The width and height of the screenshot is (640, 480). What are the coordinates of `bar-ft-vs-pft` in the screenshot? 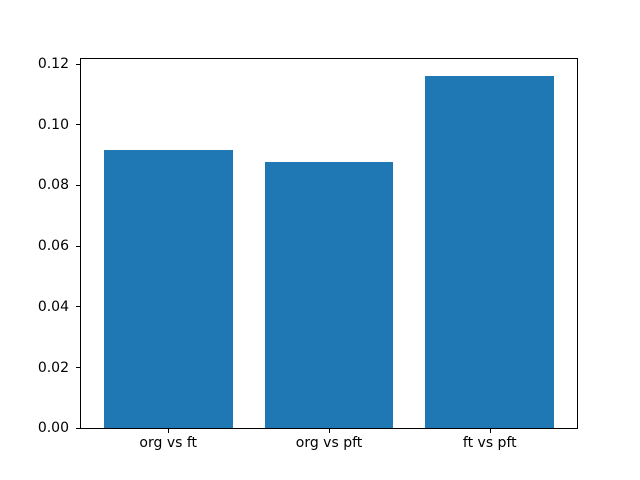 It's located at (490, 252).